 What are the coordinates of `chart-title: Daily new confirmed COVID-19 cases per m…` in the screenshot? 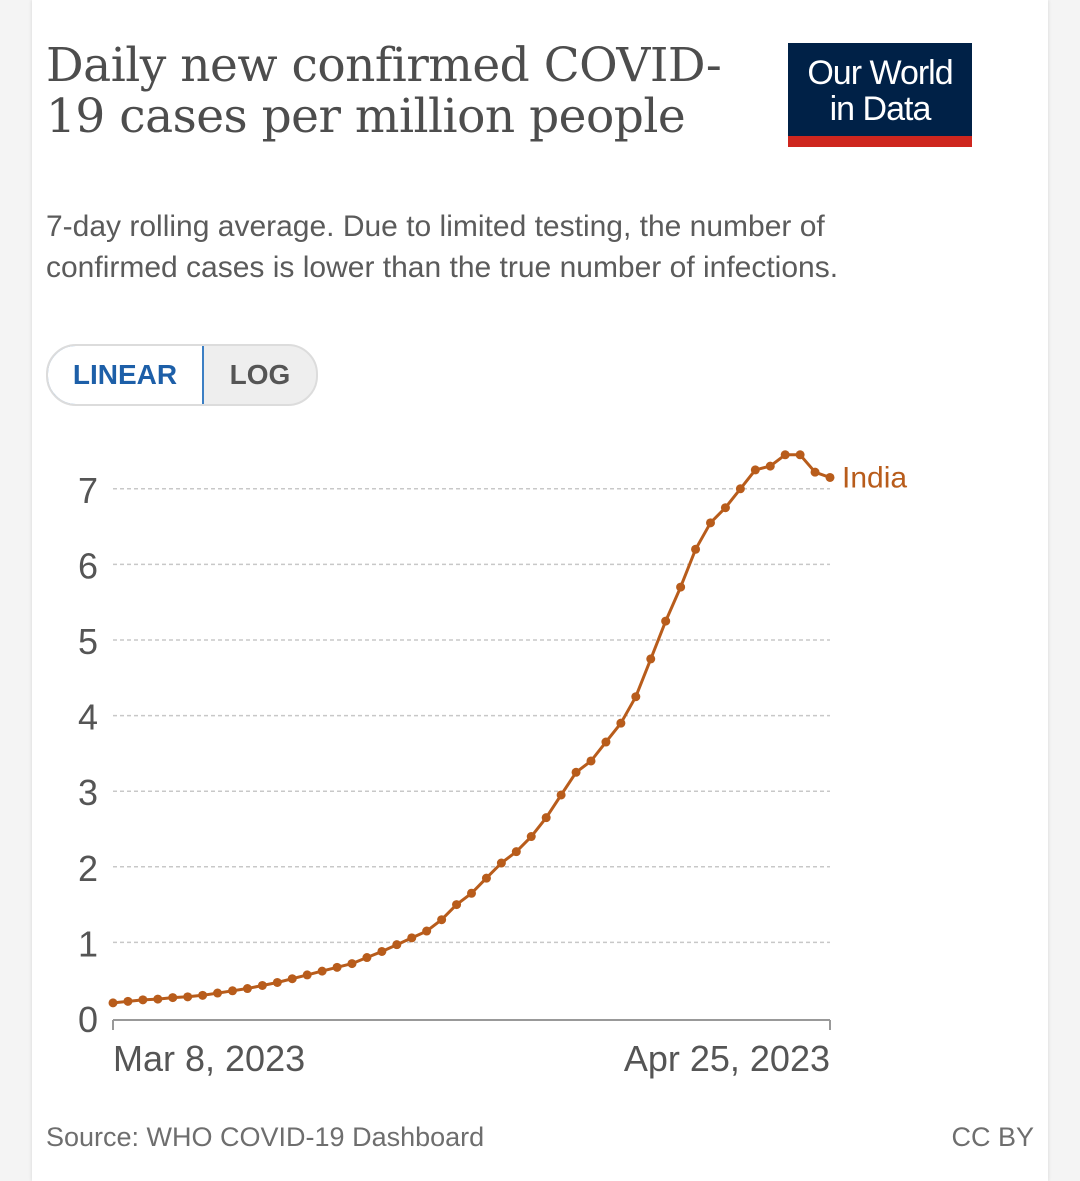 It's located at (384, 91).